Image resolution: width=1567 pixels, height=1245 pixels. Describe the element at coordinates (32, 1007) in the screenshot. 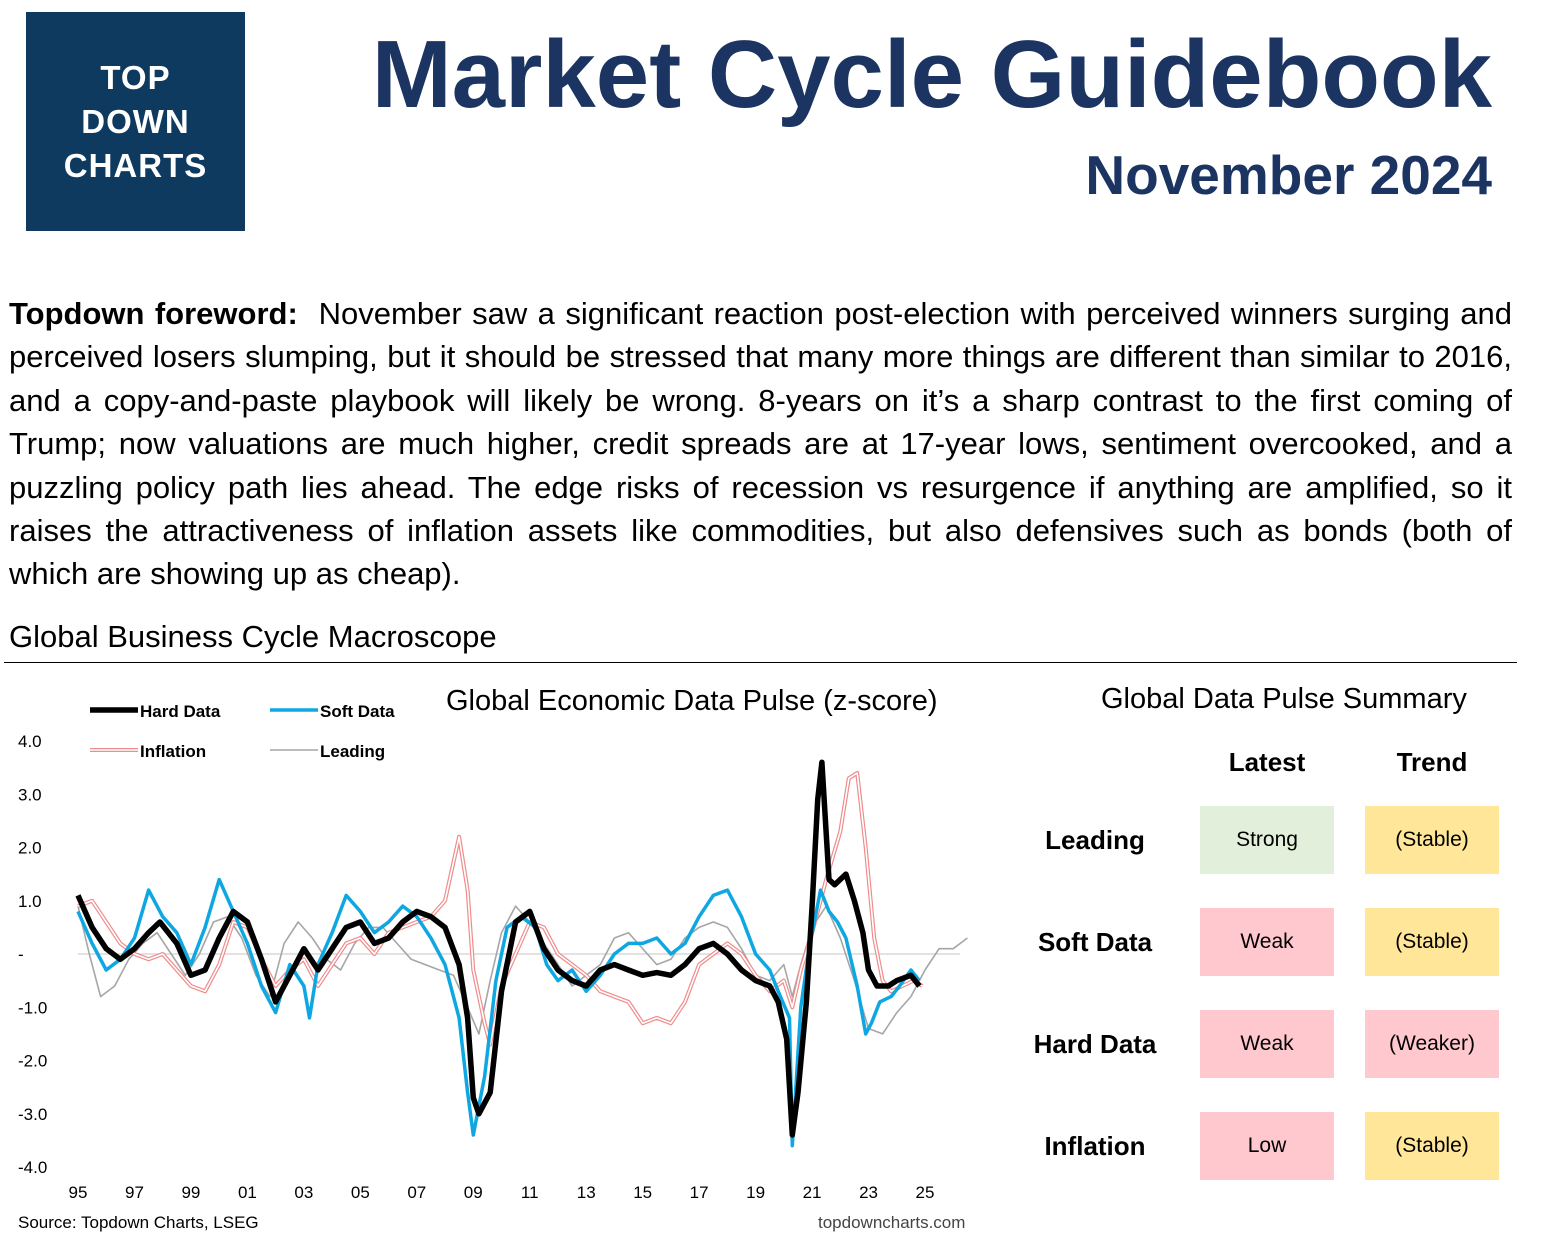

I see `y-tick-label: -1.0` at that location.